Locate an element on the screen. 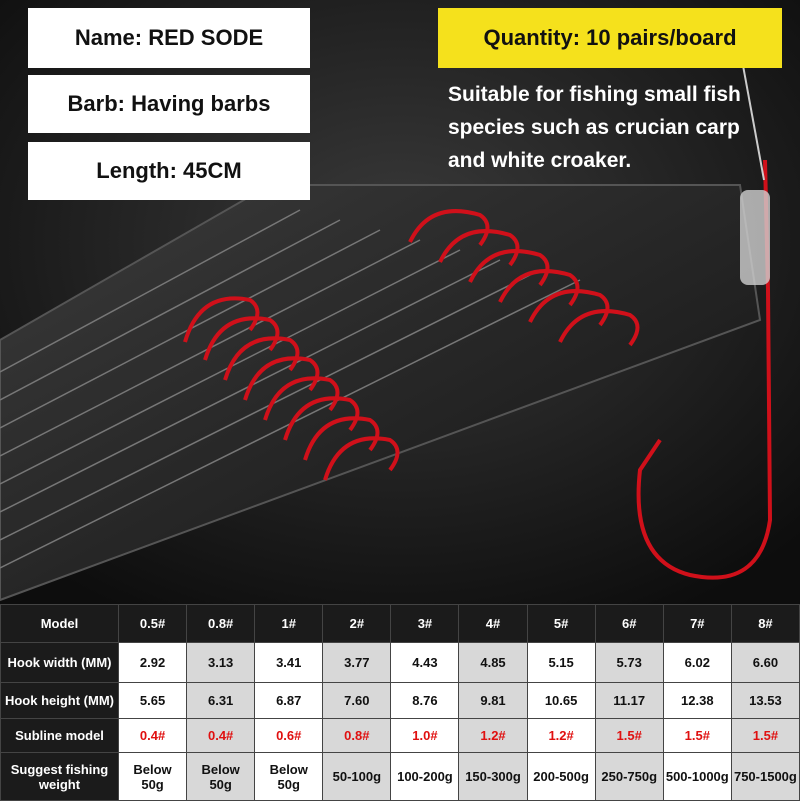 The height and width of the screenshot is (801, 800). table-cell: 3.41 is located at coordinates (289, 662).